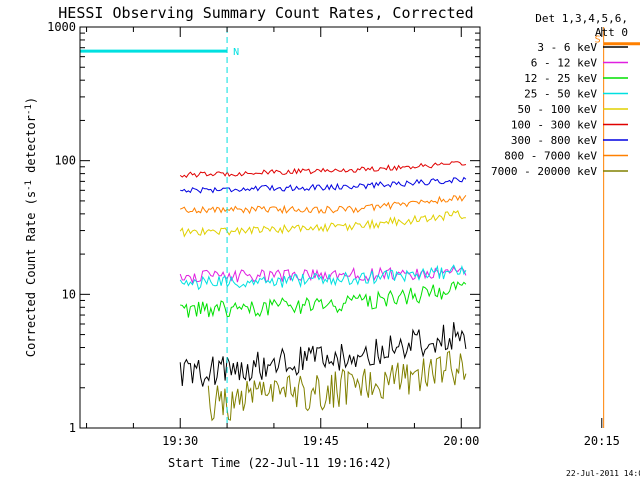  Describe the element at coordinates (564, 63) in the screenshot. I see `legend-entry-label: 6 - 12 keV` at that location.